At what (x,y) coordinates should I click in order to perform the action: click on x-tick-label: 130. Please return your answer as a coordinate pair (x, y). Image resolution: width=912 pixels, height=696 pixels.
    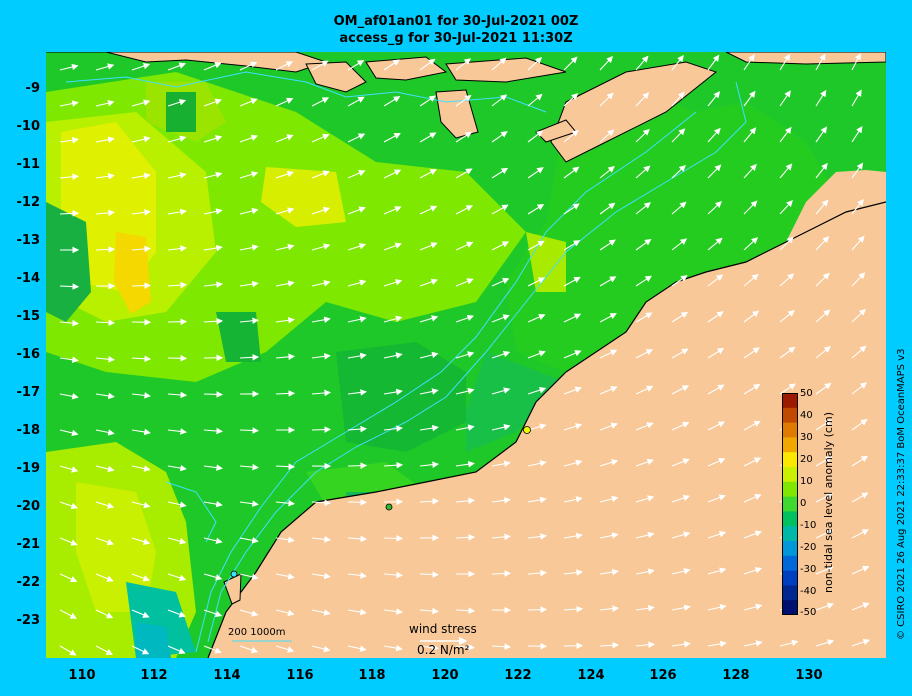
    Looking at the image, I should click on (809, 675).